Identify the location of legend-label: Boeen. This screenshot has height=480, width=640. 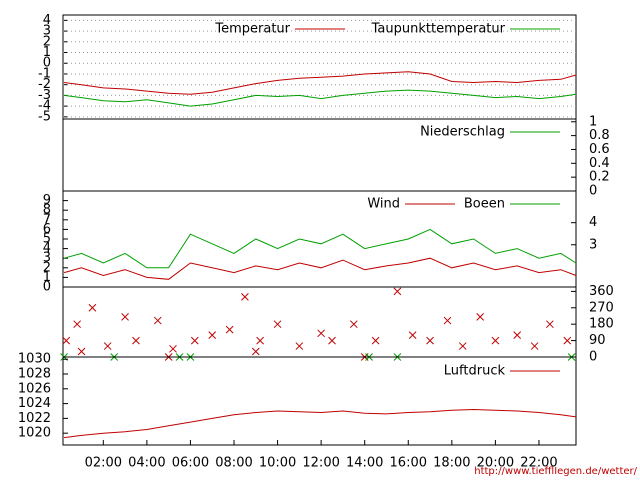
(484, 204).